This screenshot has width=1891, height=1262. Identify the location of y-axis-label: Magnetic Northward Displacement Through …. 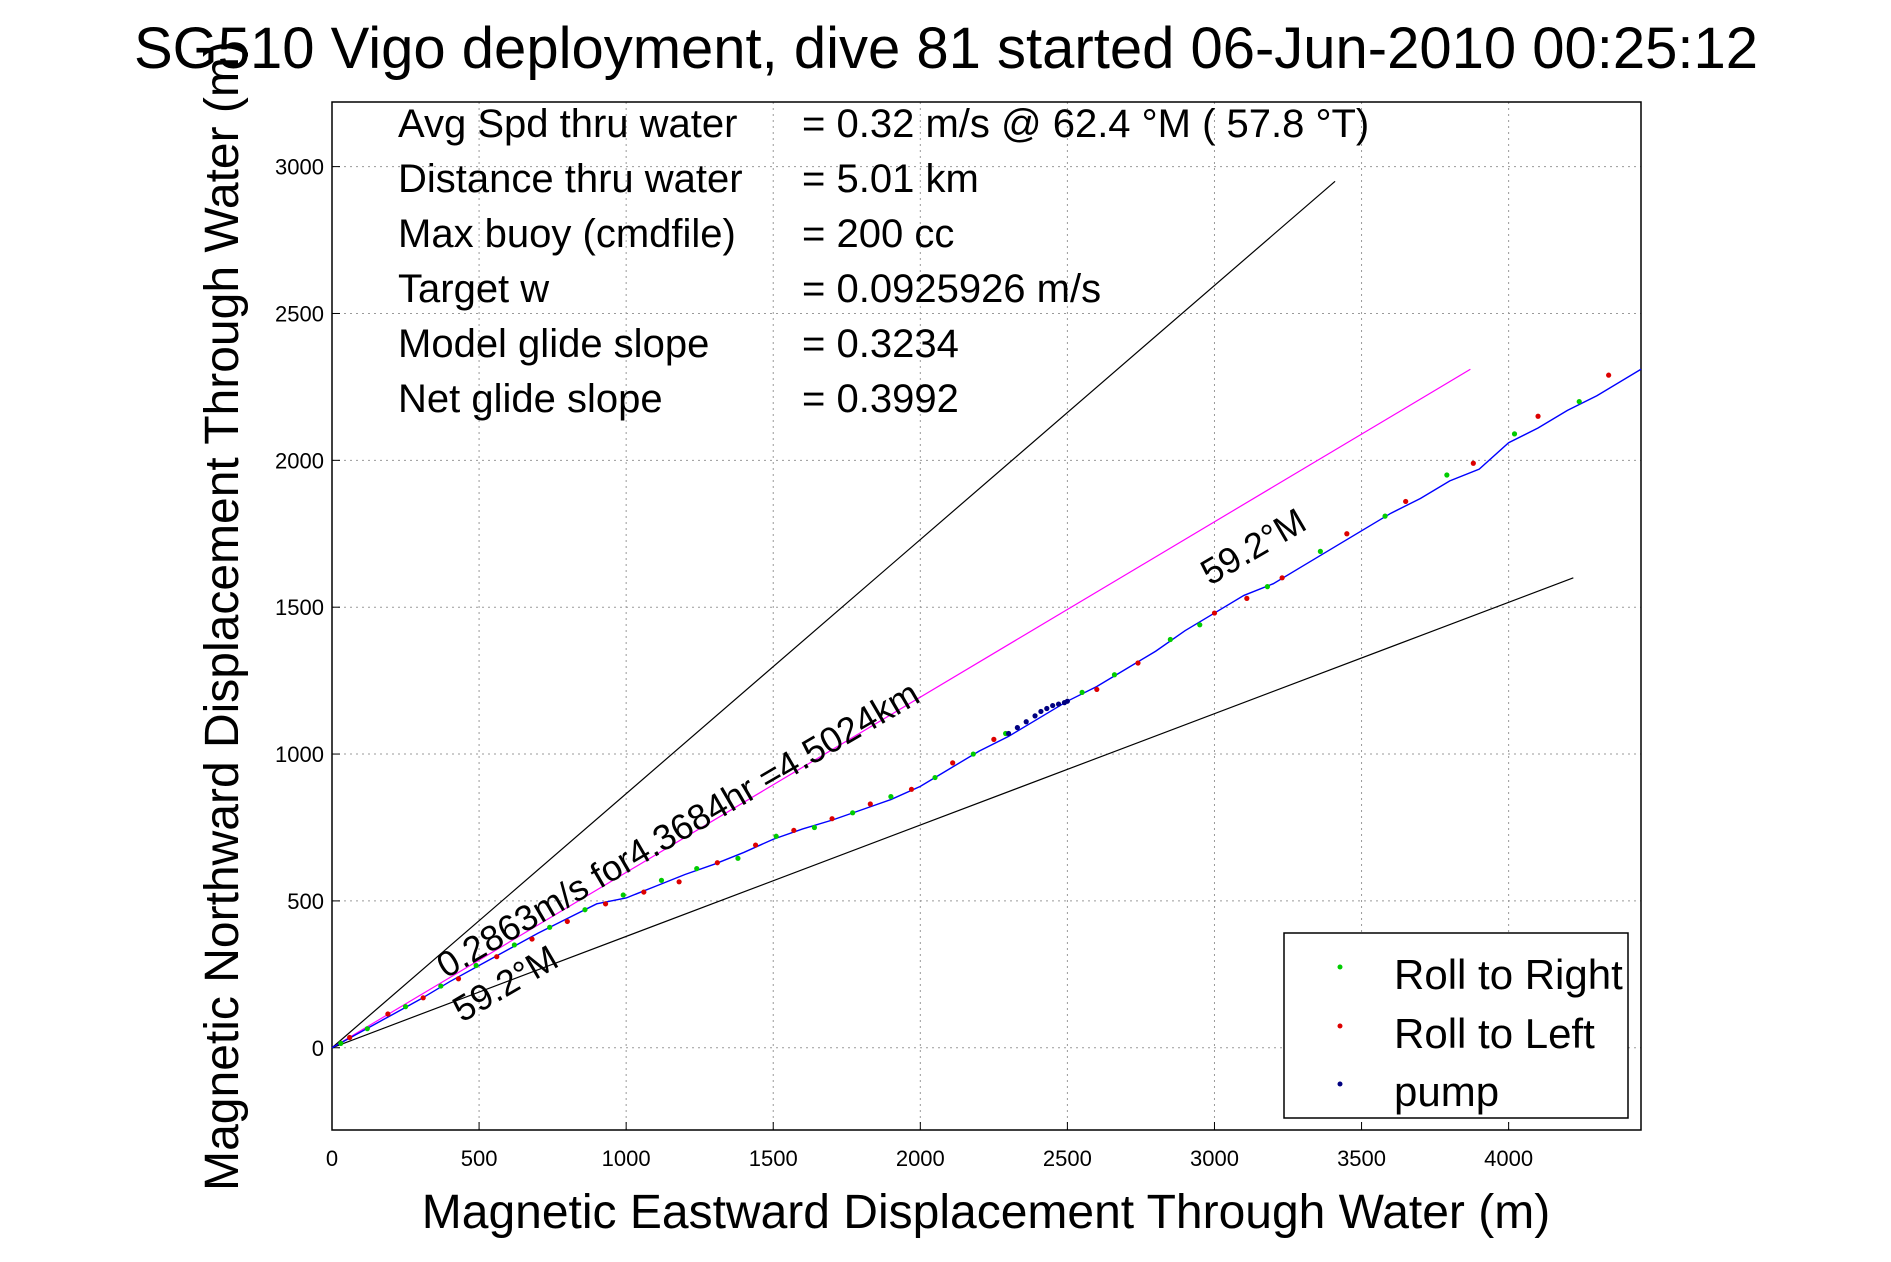
(222, 616).